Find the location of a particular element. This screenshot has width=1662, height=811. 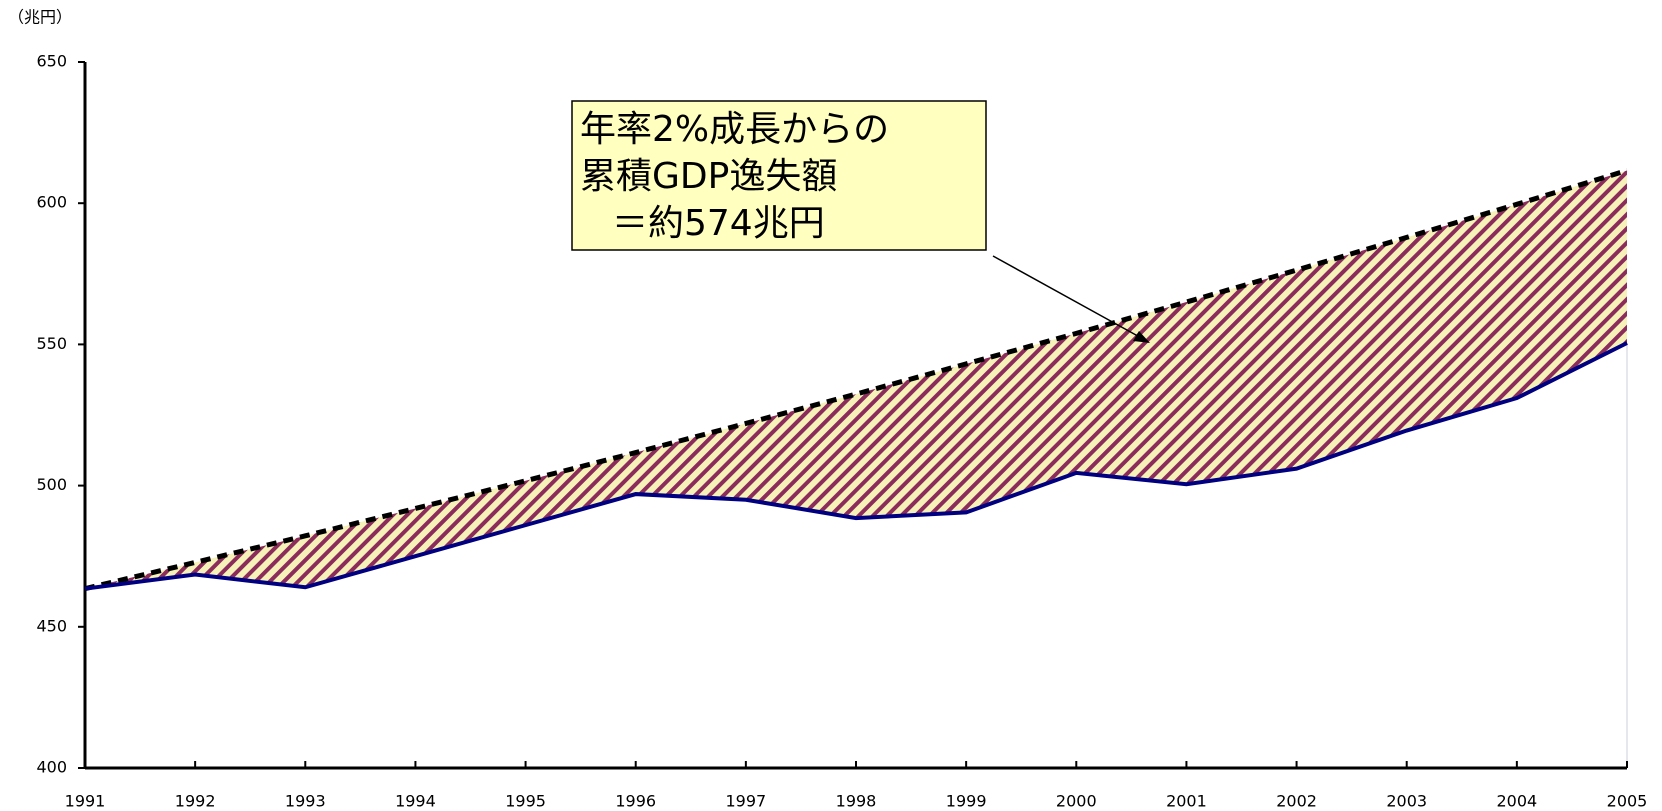

y-unit-label: （兆円） is located at coordinates (40, 17).